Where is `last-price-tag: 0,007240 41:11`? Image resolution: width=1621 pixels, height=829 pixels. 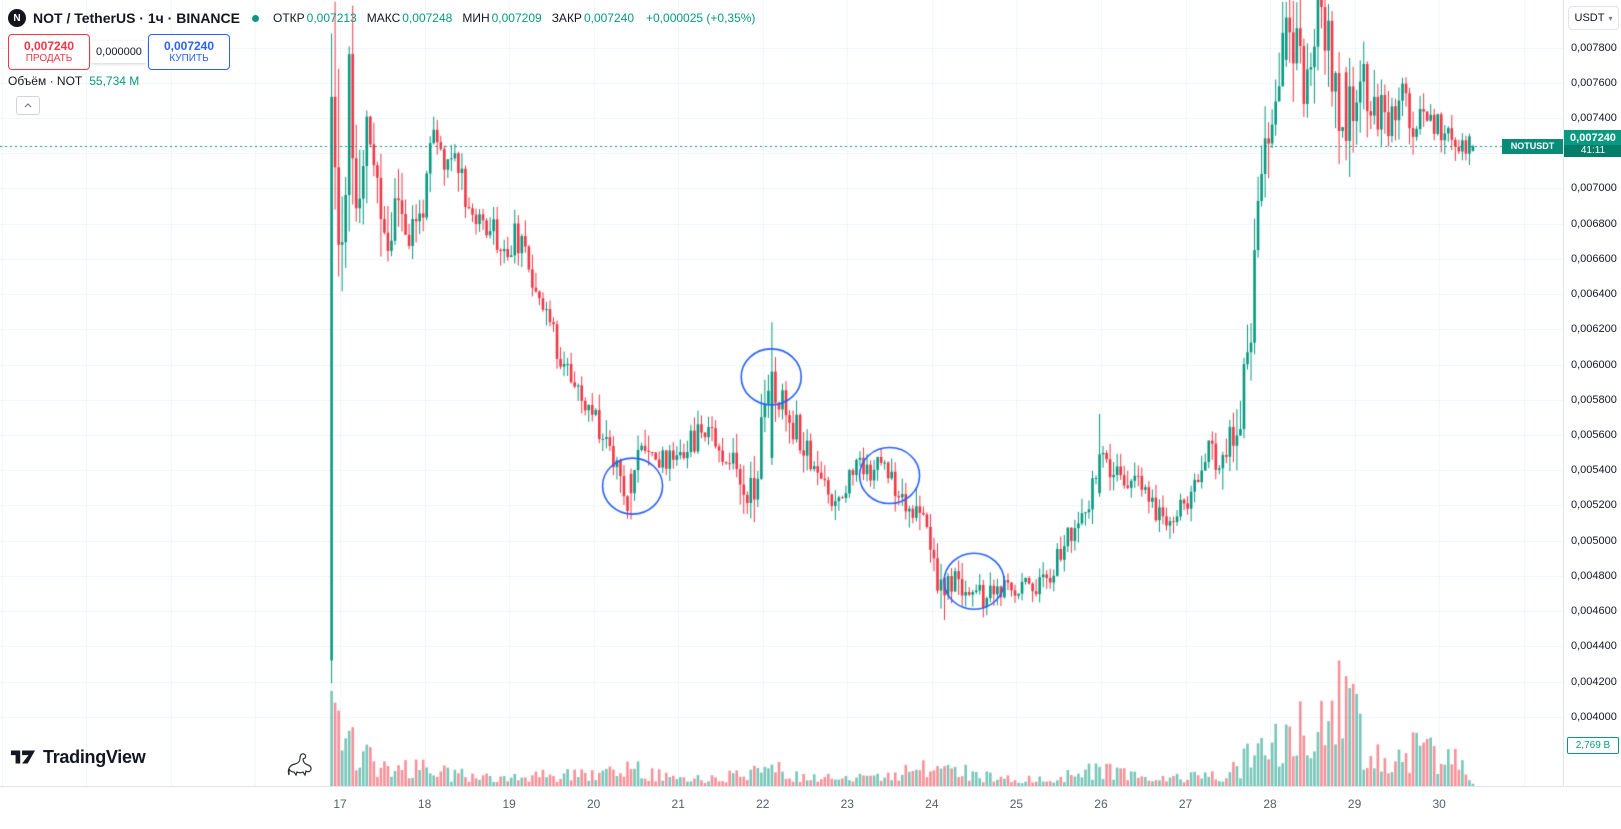 last-price-tag: 0,007240 41:11 is located at coordinates (1592, 144).